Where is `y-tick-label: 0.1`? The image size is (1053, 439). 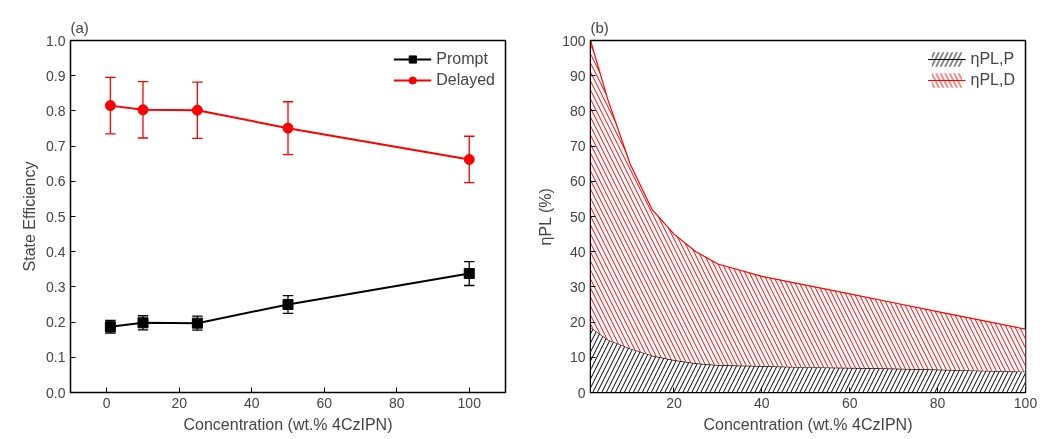 y-tick-label: 0.1 is located at coordinates (56, 357).